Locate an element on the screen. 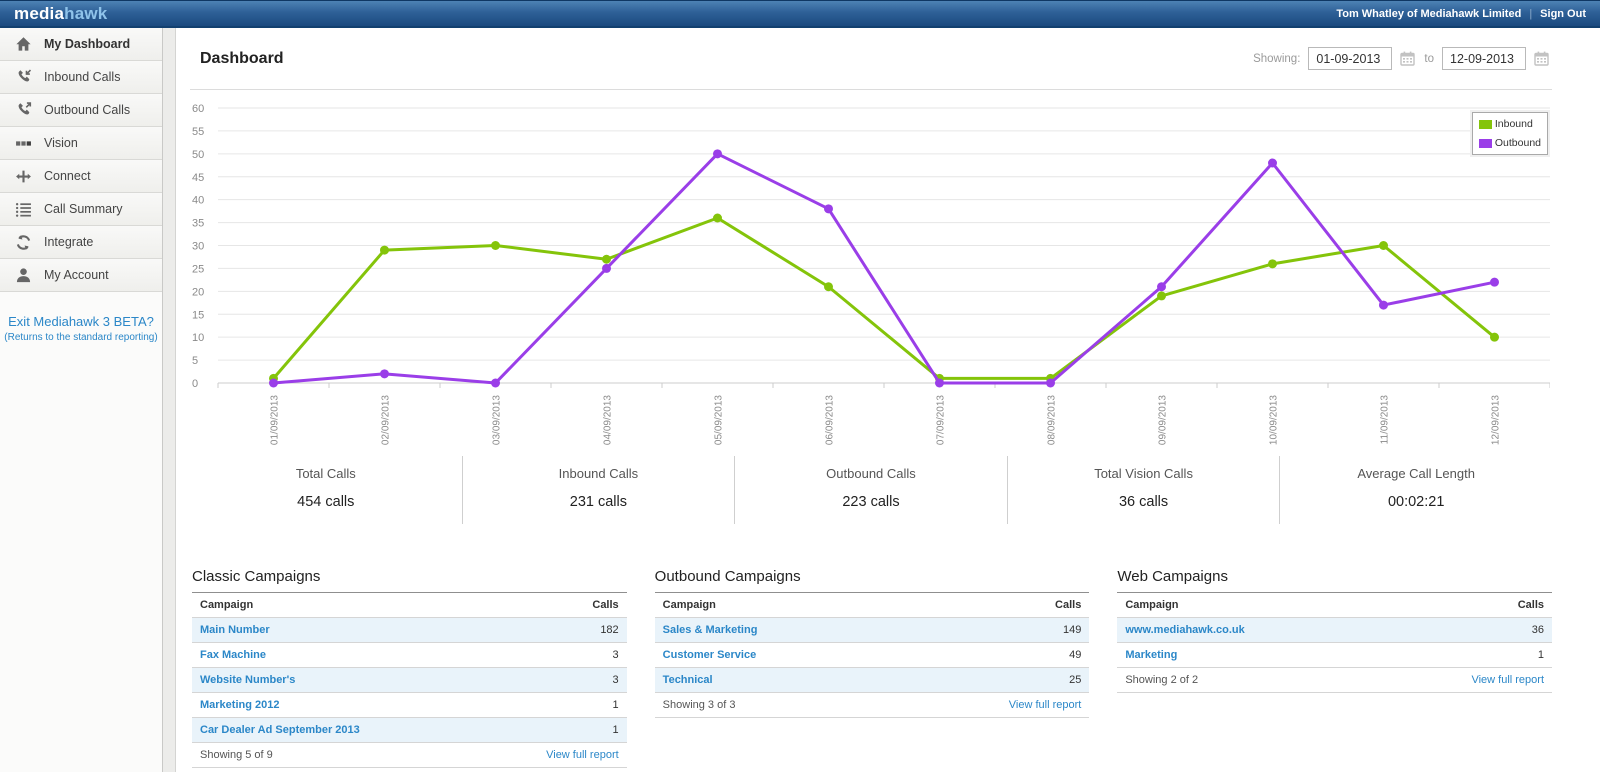  mediahawk-logo: mediahawk is located at coordinates (60, 14).